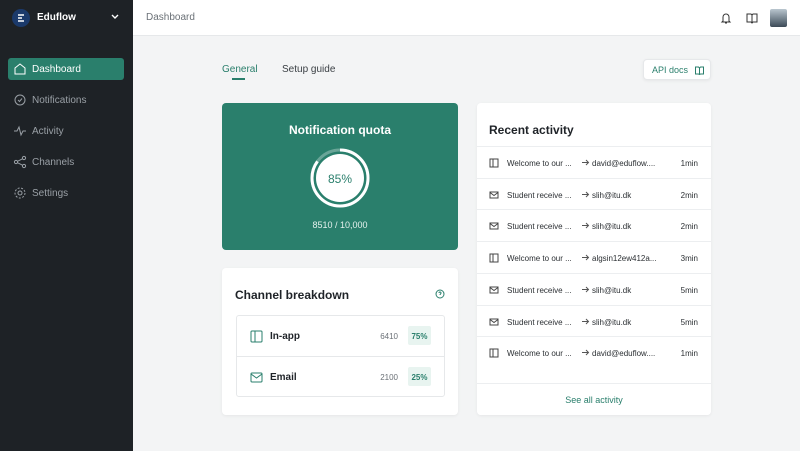 The height and width of the screenshot is (451, 800). I want to click on activity-row: Welcome to our ... algsin12ew412a... 3min, so click(594, 257).